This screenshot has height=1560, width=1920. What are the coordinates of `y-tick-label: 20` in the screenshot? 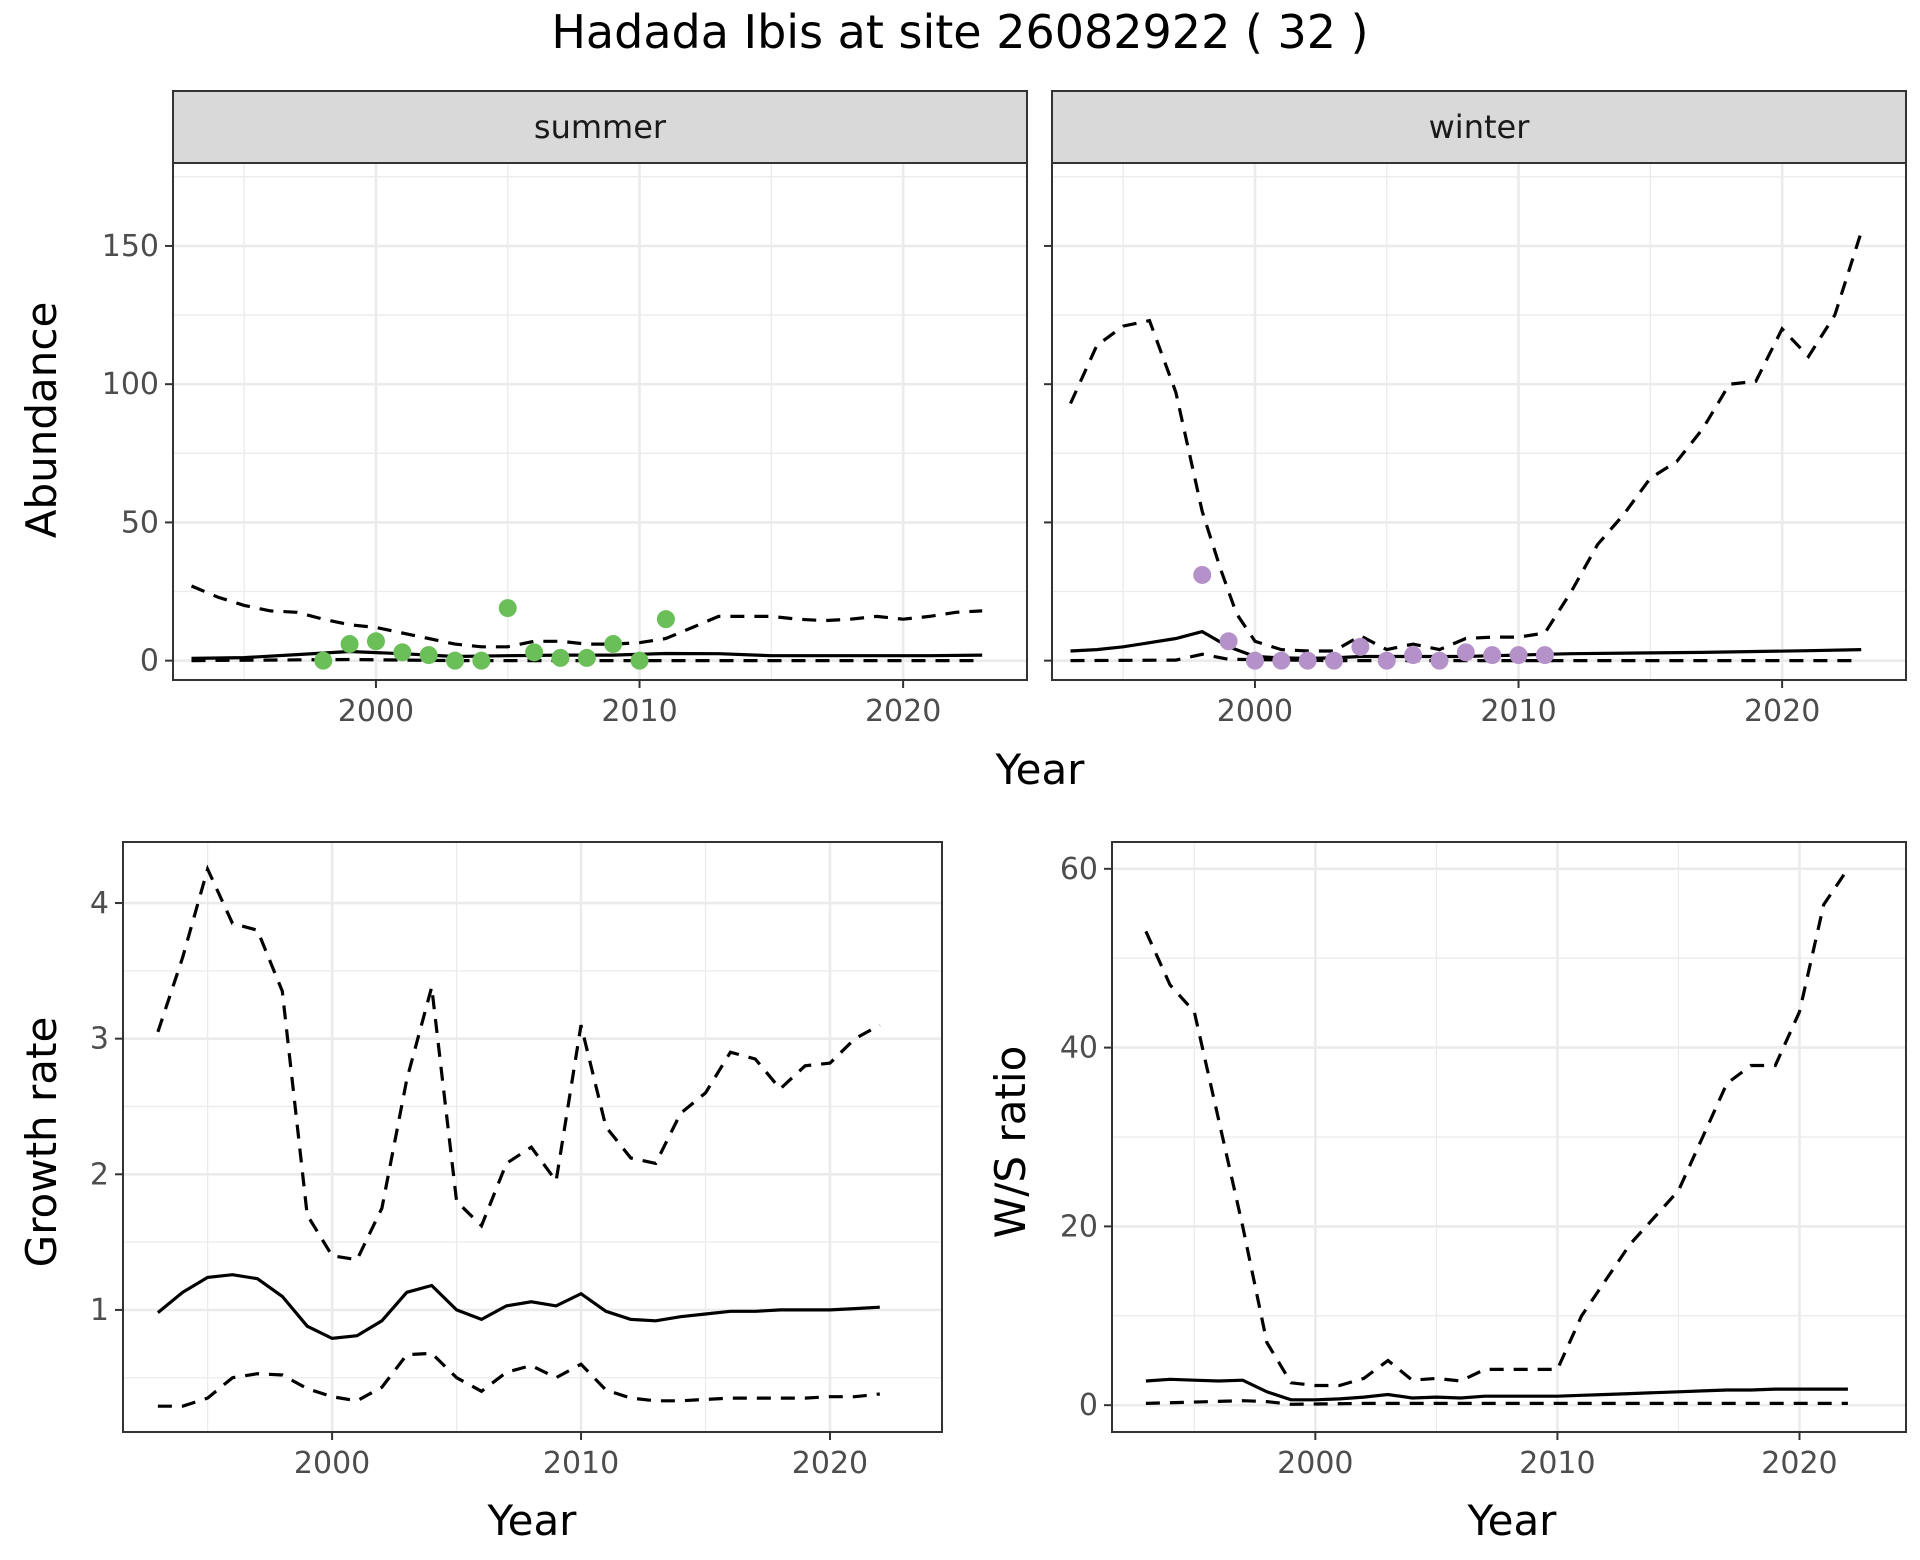 It's located at (1079, 1226).